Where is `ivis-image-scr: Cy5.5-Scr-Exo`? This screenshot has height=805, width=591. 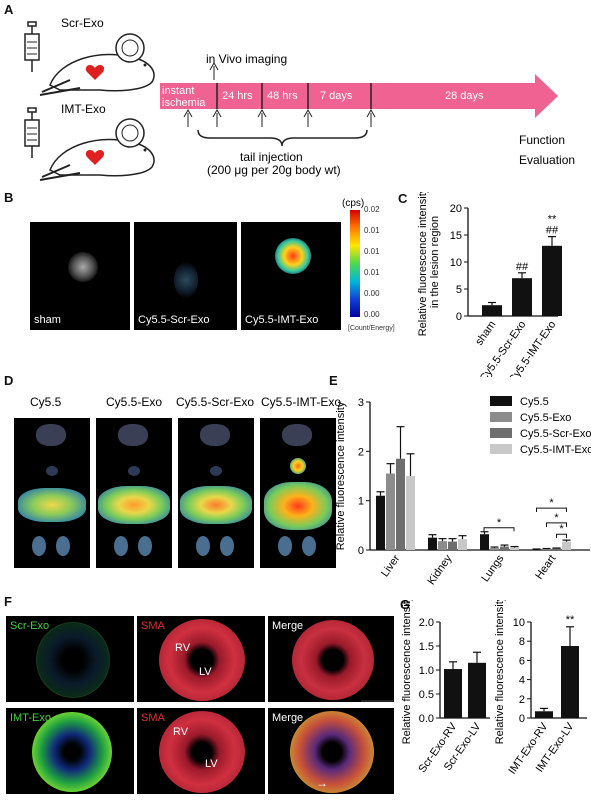
ivis-image-scr: Cy5.5-Scr-Exo is located at coordinates (185, 276).